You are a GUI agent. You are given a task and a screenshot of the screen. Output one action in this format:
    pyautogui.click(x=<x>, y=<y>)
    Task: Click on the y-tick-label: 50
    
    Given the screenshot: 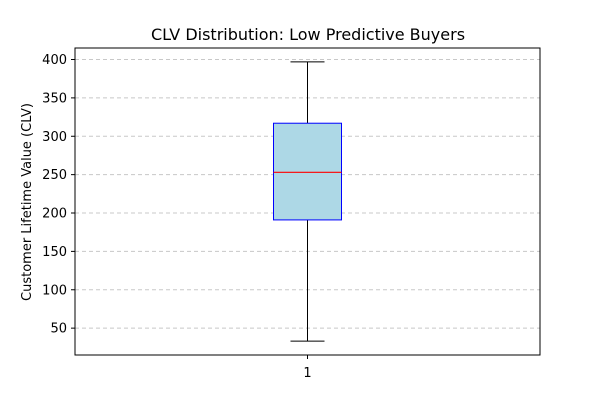 What is the action you would take?
    pyautogui.click(x=58, y=329)
    